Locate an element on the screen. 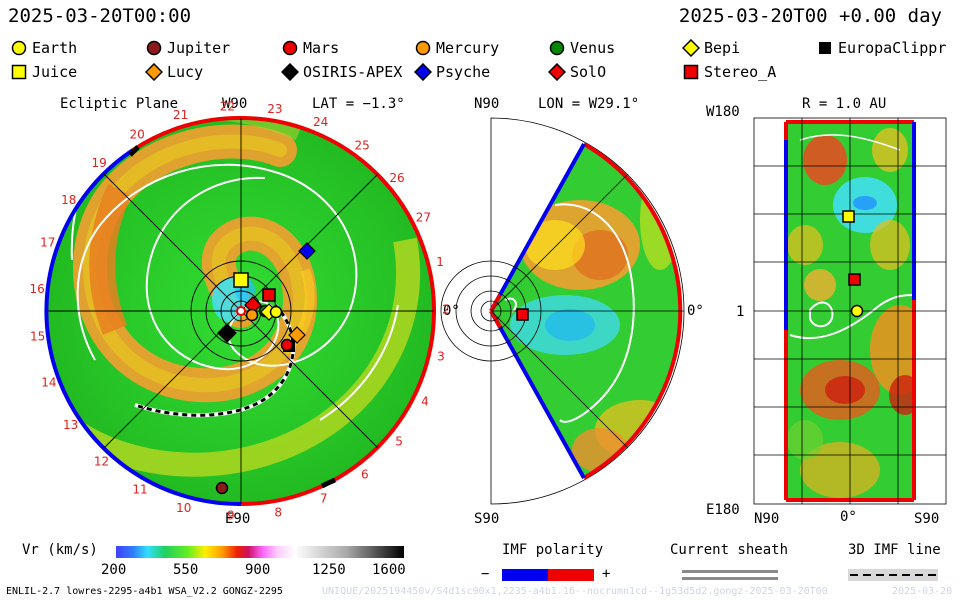 The height and width of the screenshot is (600, 960). legend-label: Venus is located at coordinates (593, 48).